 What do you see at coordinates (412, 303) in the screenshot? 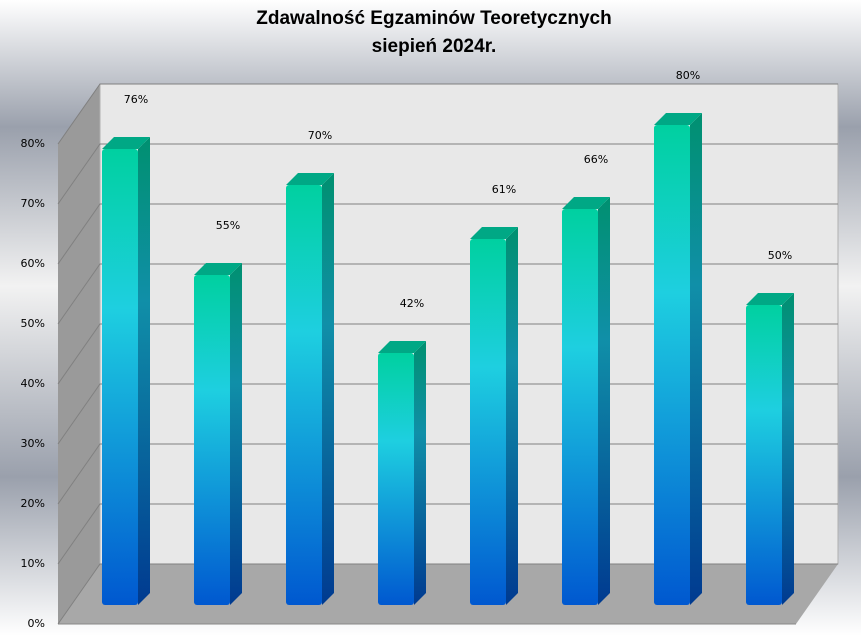
I see `value-label: 42%` at bounding box center [412, 303].